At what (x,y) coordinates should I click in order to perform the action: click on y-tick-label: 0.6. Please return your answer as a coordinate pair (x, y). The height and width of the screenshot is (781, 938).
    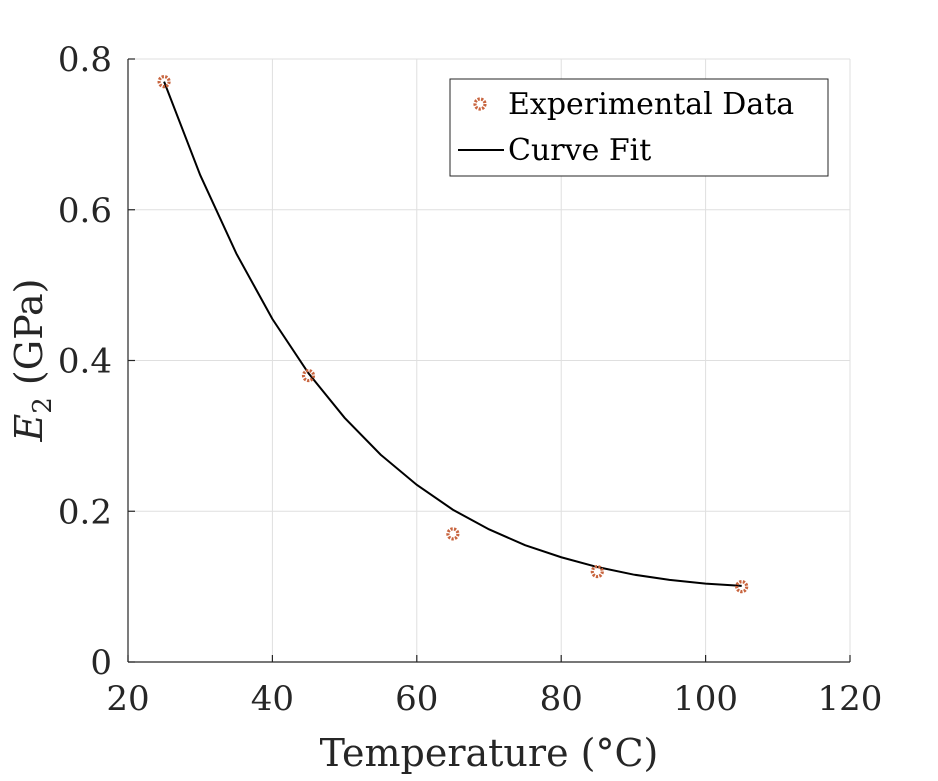
    Looking at the image, I should click on (85, 211).